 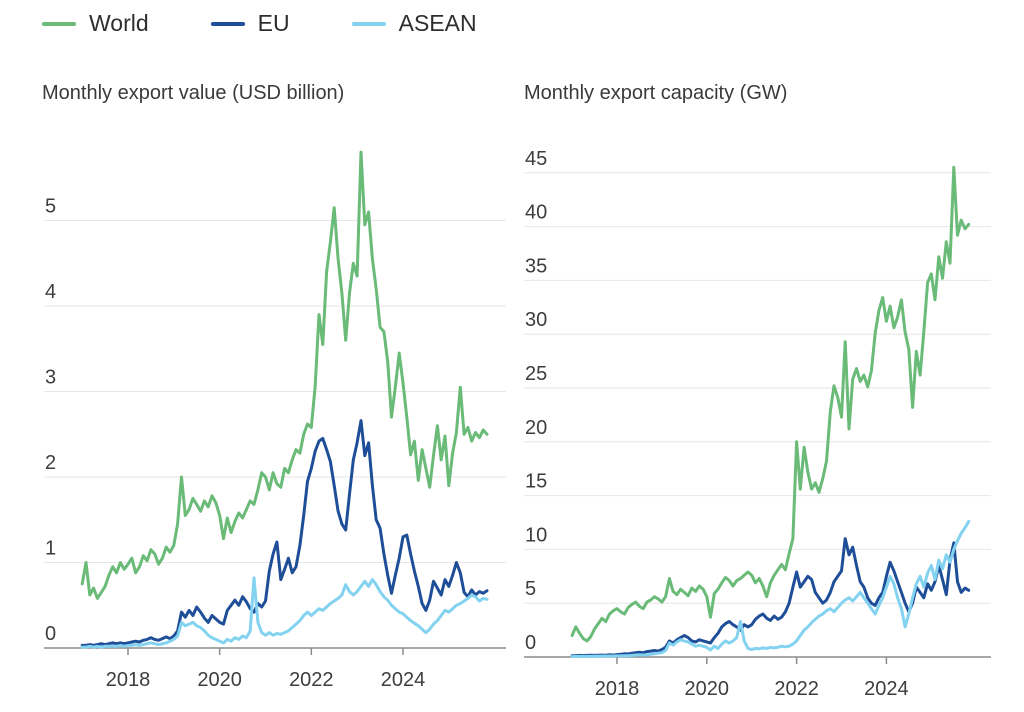 What do you see at coordinates (368, 23) in the screenshot?
I see `legend-swatch-asean` at bounding box center [368, 23].